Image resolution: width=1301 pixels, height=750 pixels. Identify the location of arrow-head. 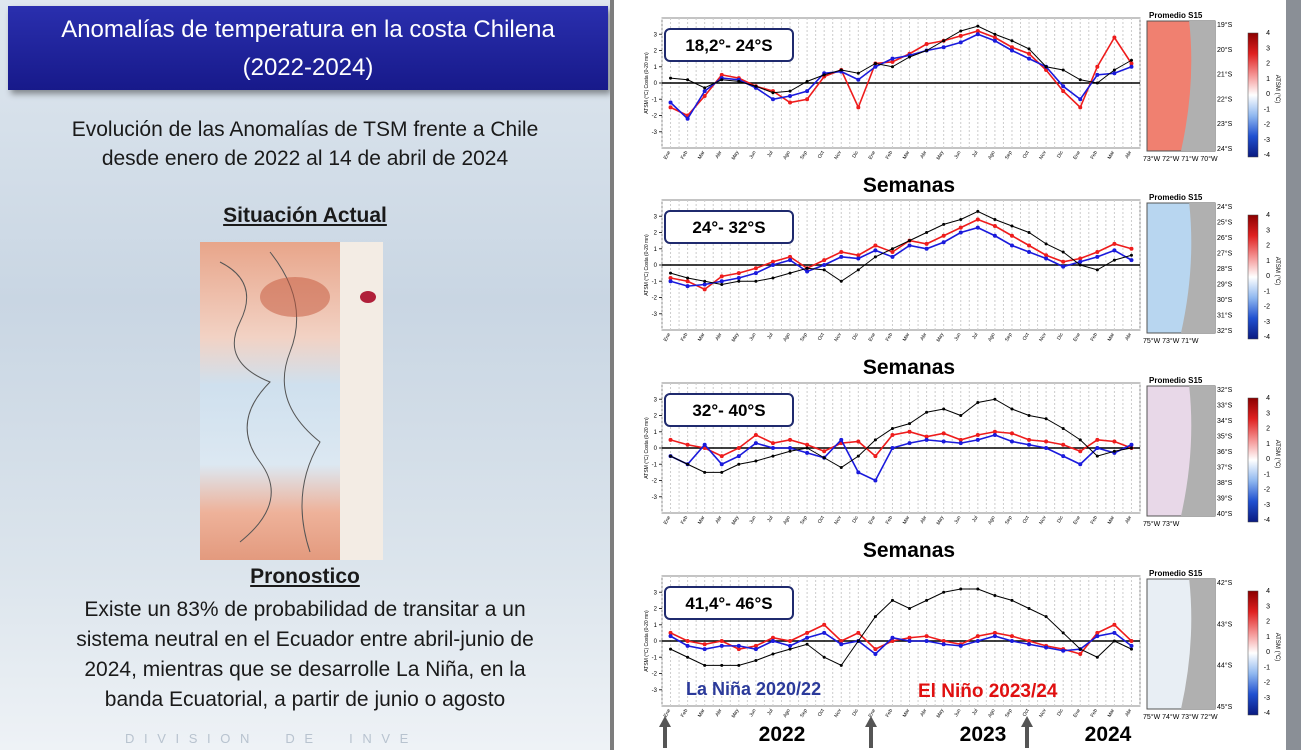
(871, 721).